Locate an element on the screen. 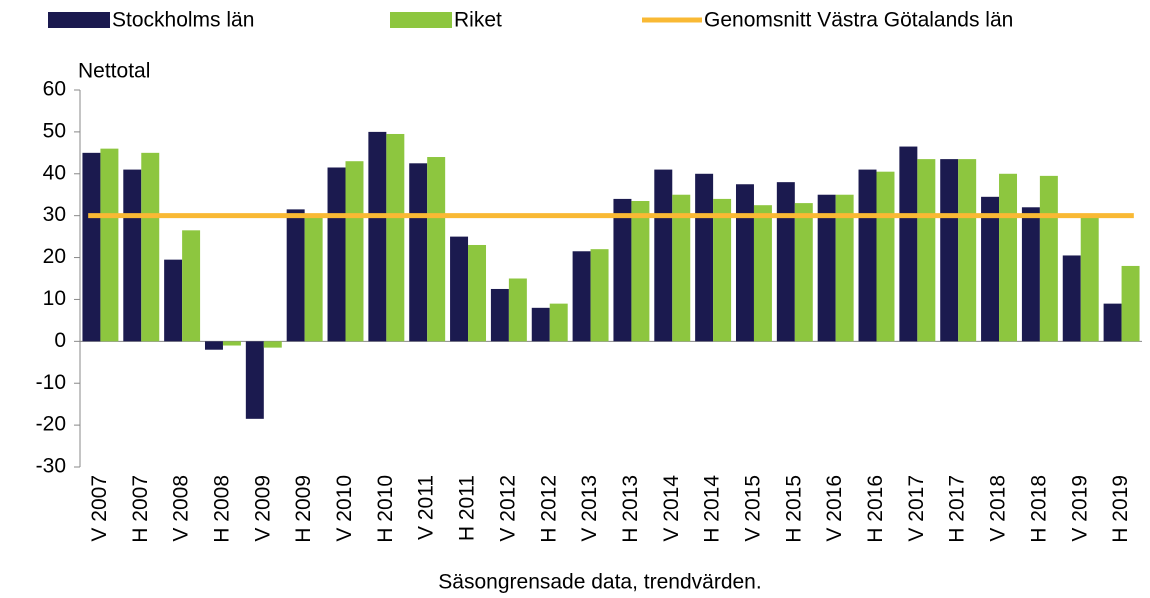 Image resolution: width=1150 pixels, height=598 pixels. x-tick-label: H 2011 is located at coordinates (467, 508).